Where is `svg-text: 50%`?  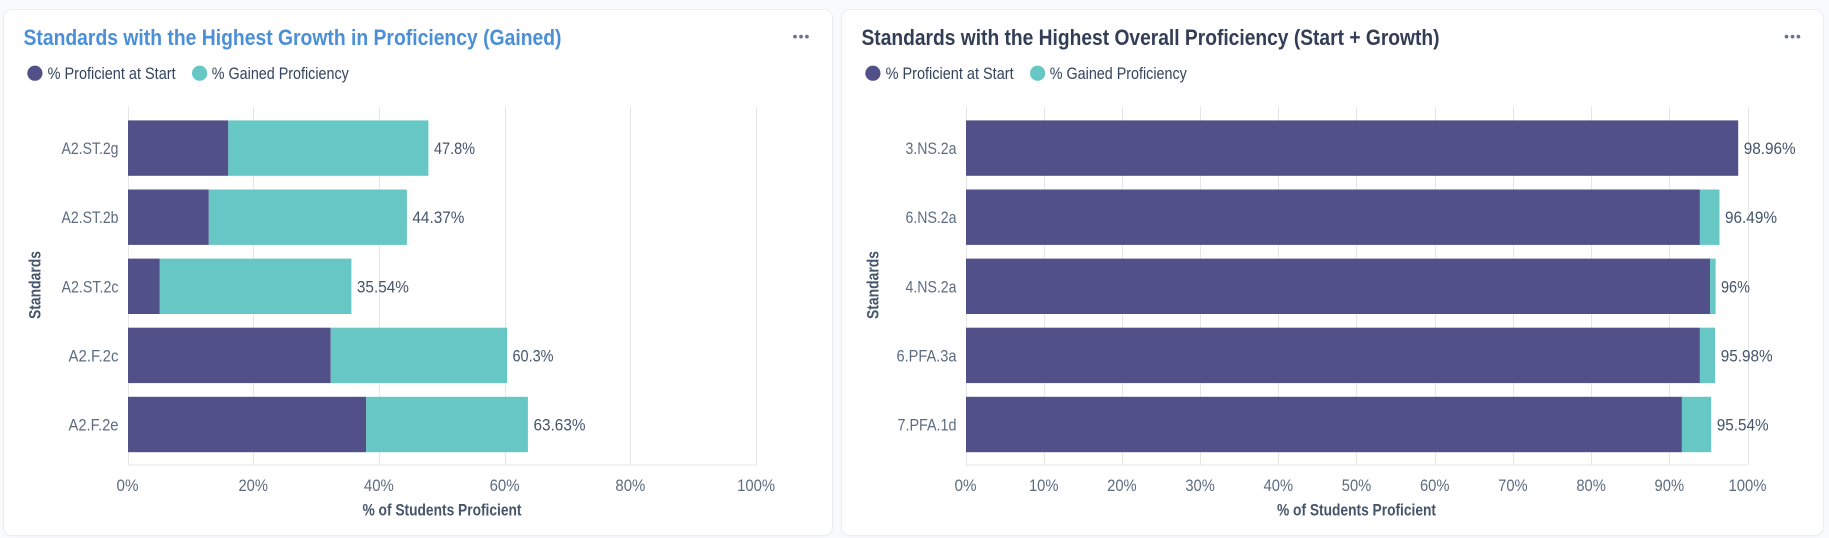 svg-text: 50% is located at coordinates (1356, 485).